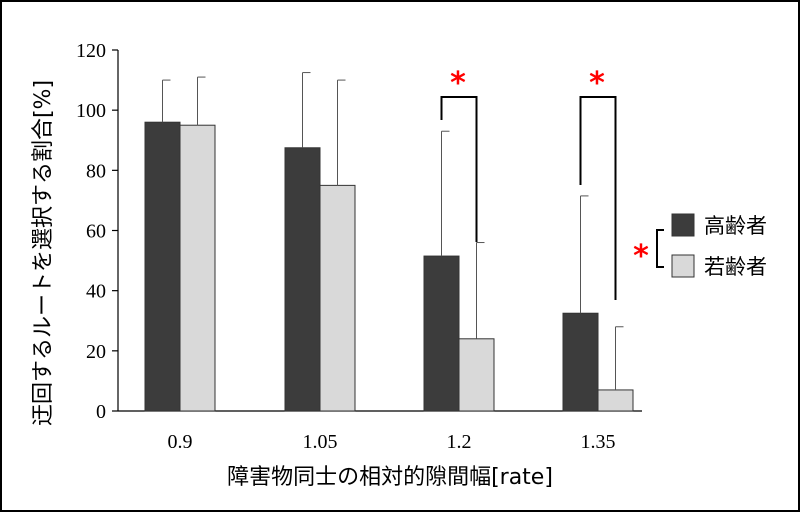  I want to click on legend-swatch-young, so click(683, 266).